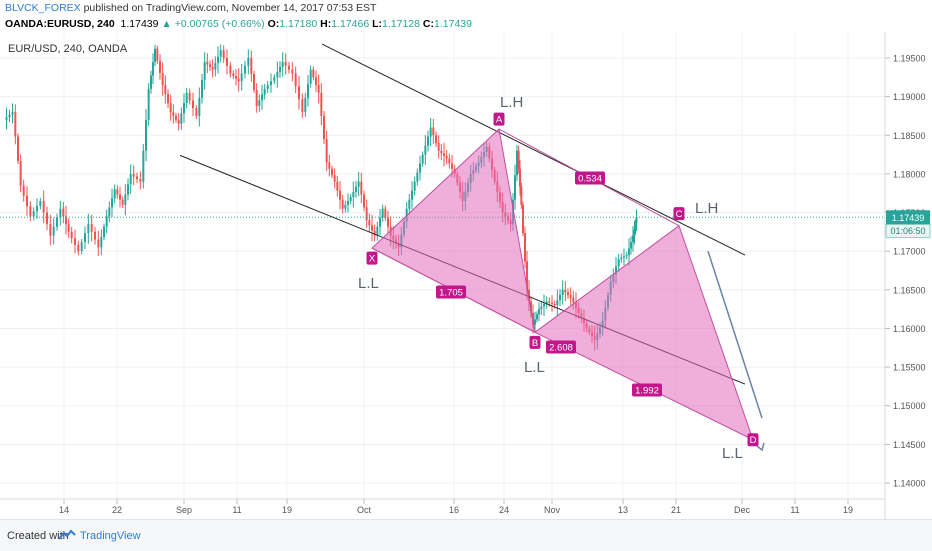 This screenshot has height=551, width=932. I want to click on badge-text: X, so click(372, 259).